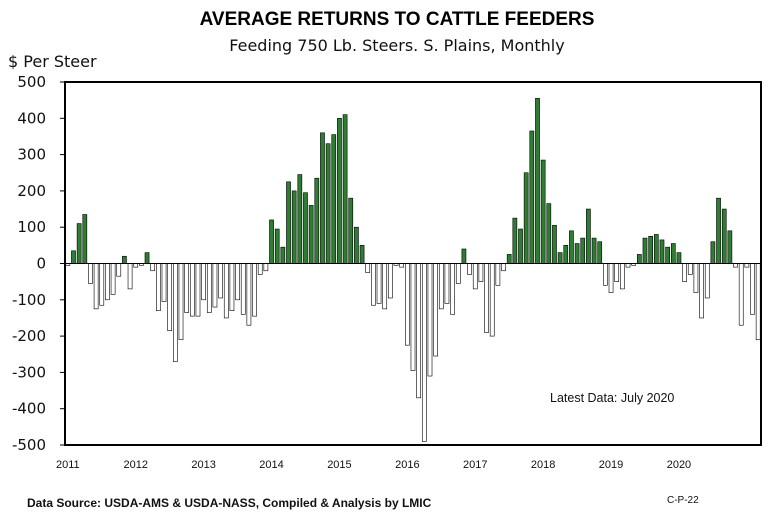  What do you see at coordinates (339, 465) in the screenshot?
I see `x-tick-label: 2015` at bounding box center [339, 465].